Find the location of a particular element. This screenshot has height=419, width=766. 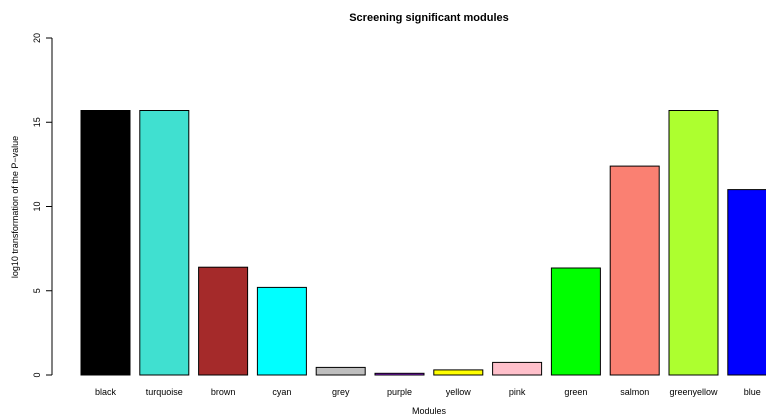

y-tick-label: 20 is located at coordinates (37, 38).